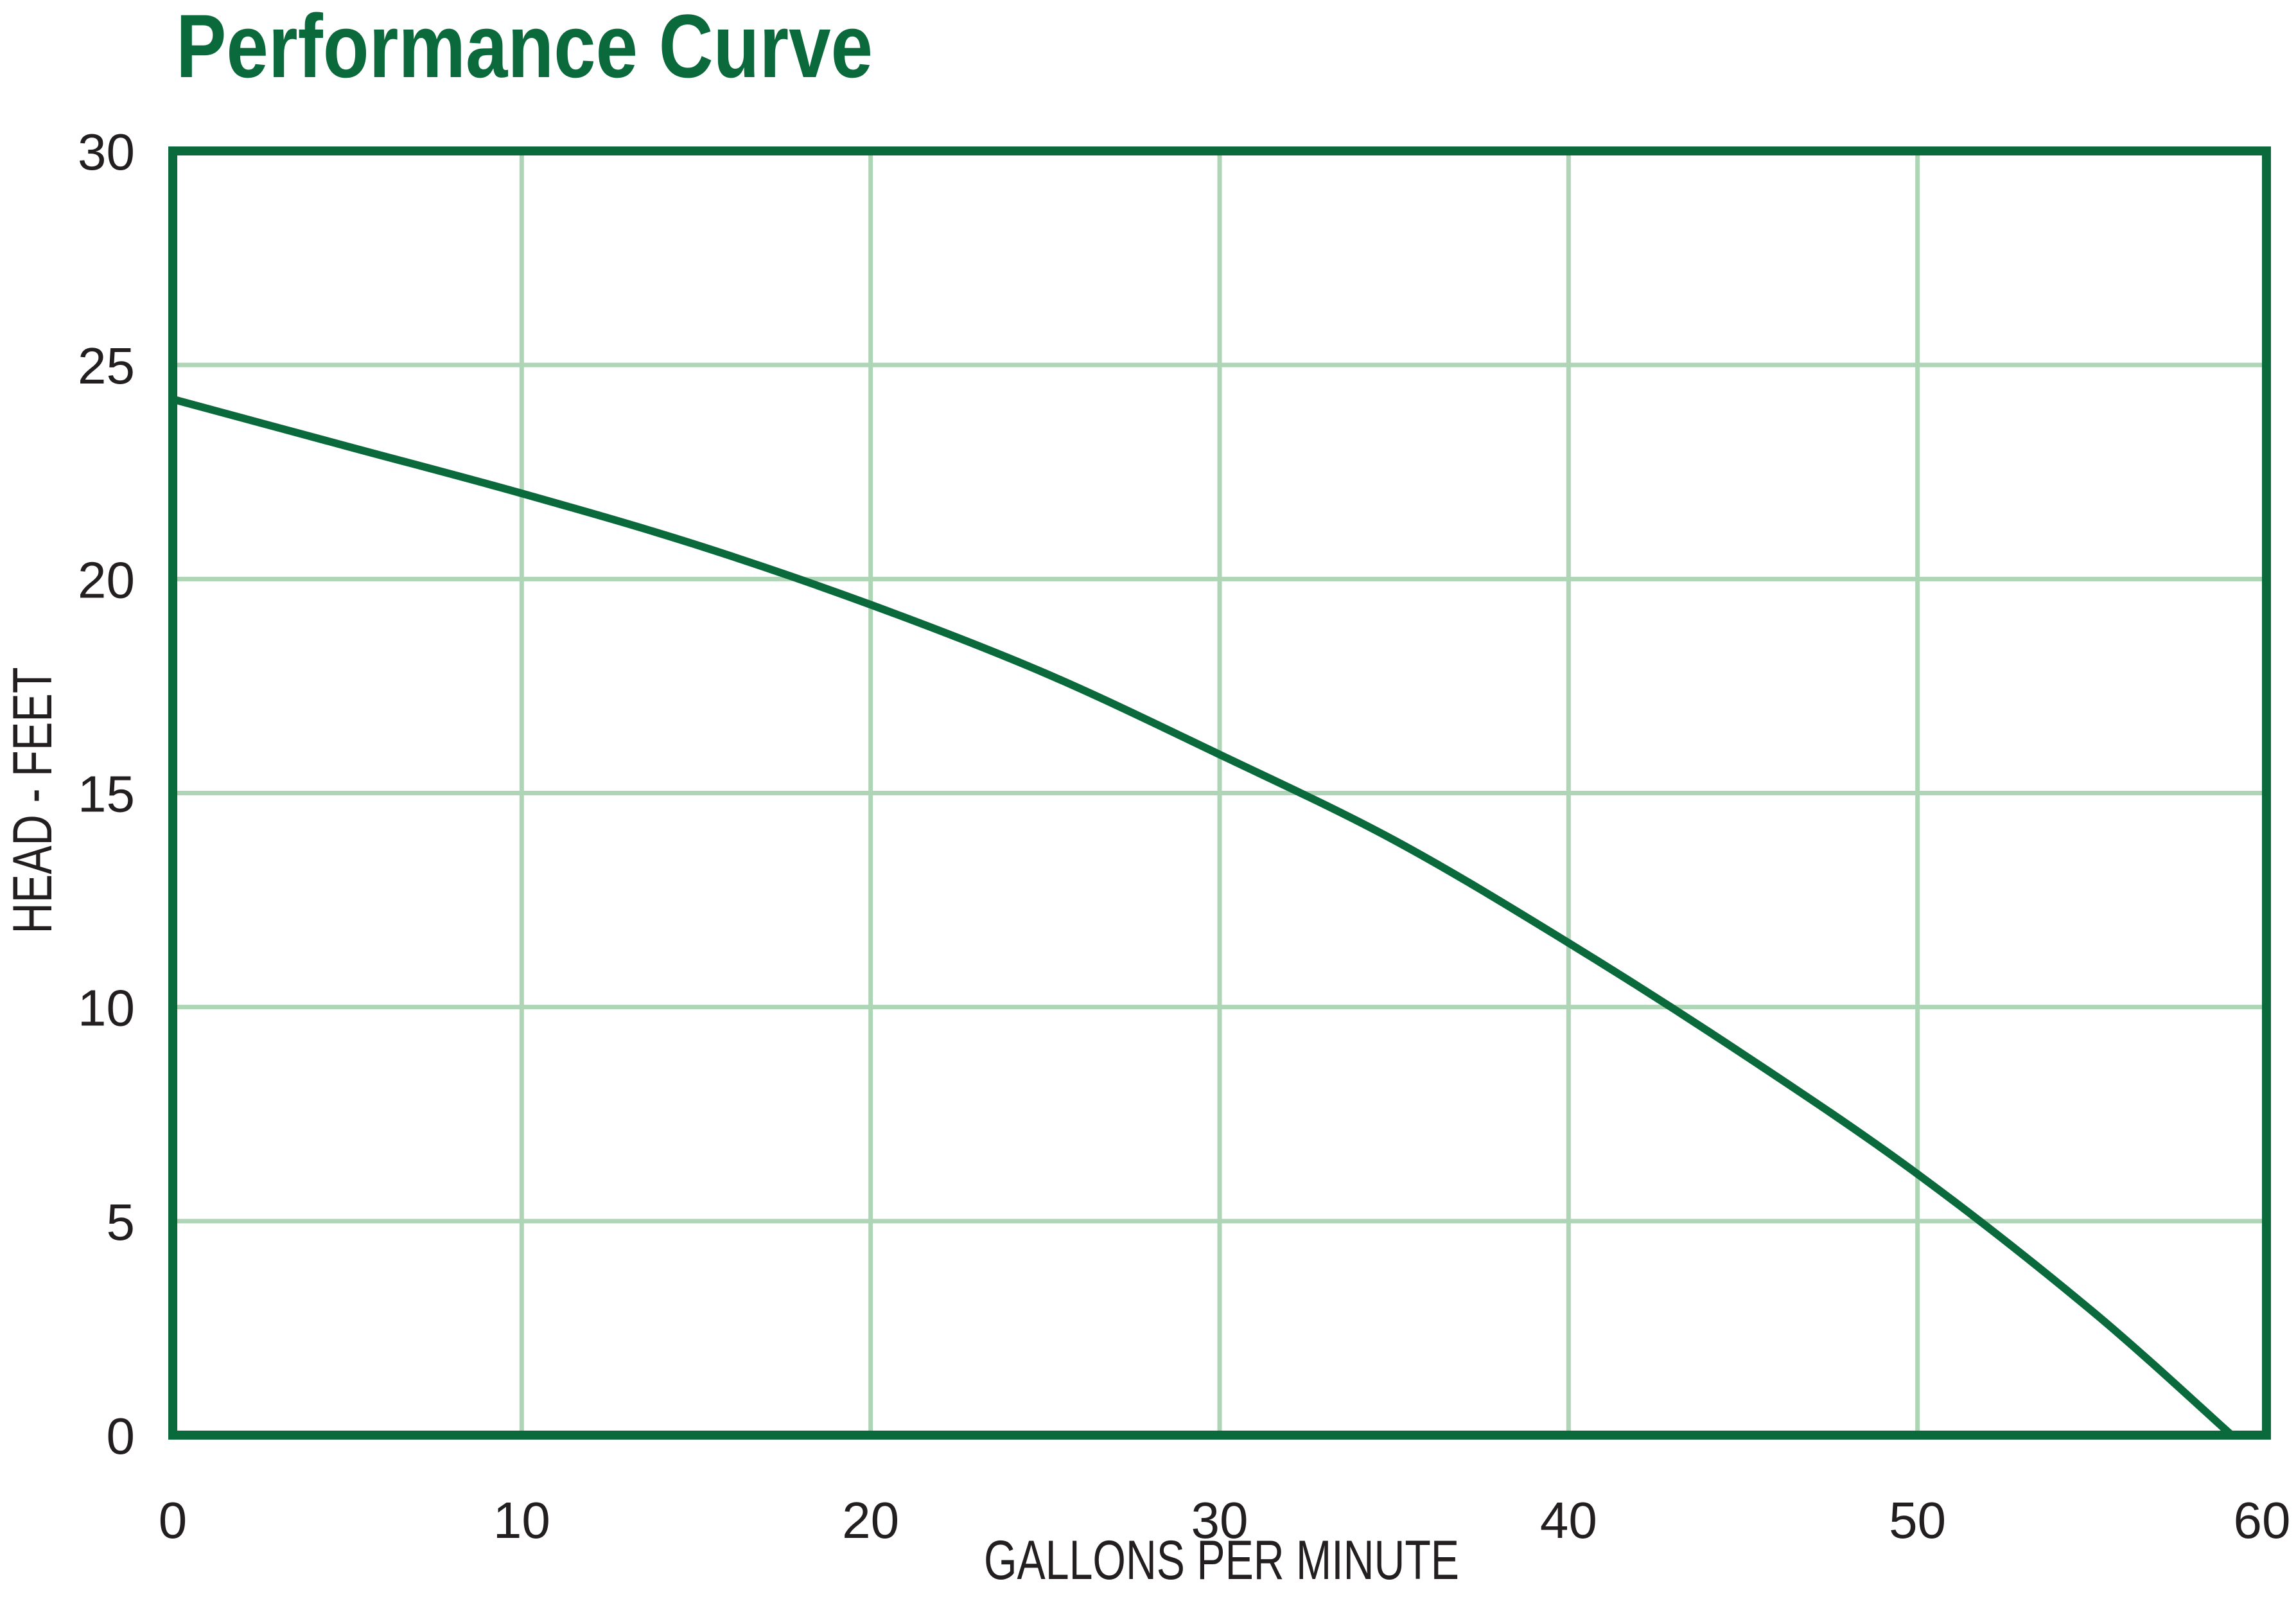  Describe the element at coordinates (121, 1222) in the screenshot. I see `y-tick-label: 5` at that location.